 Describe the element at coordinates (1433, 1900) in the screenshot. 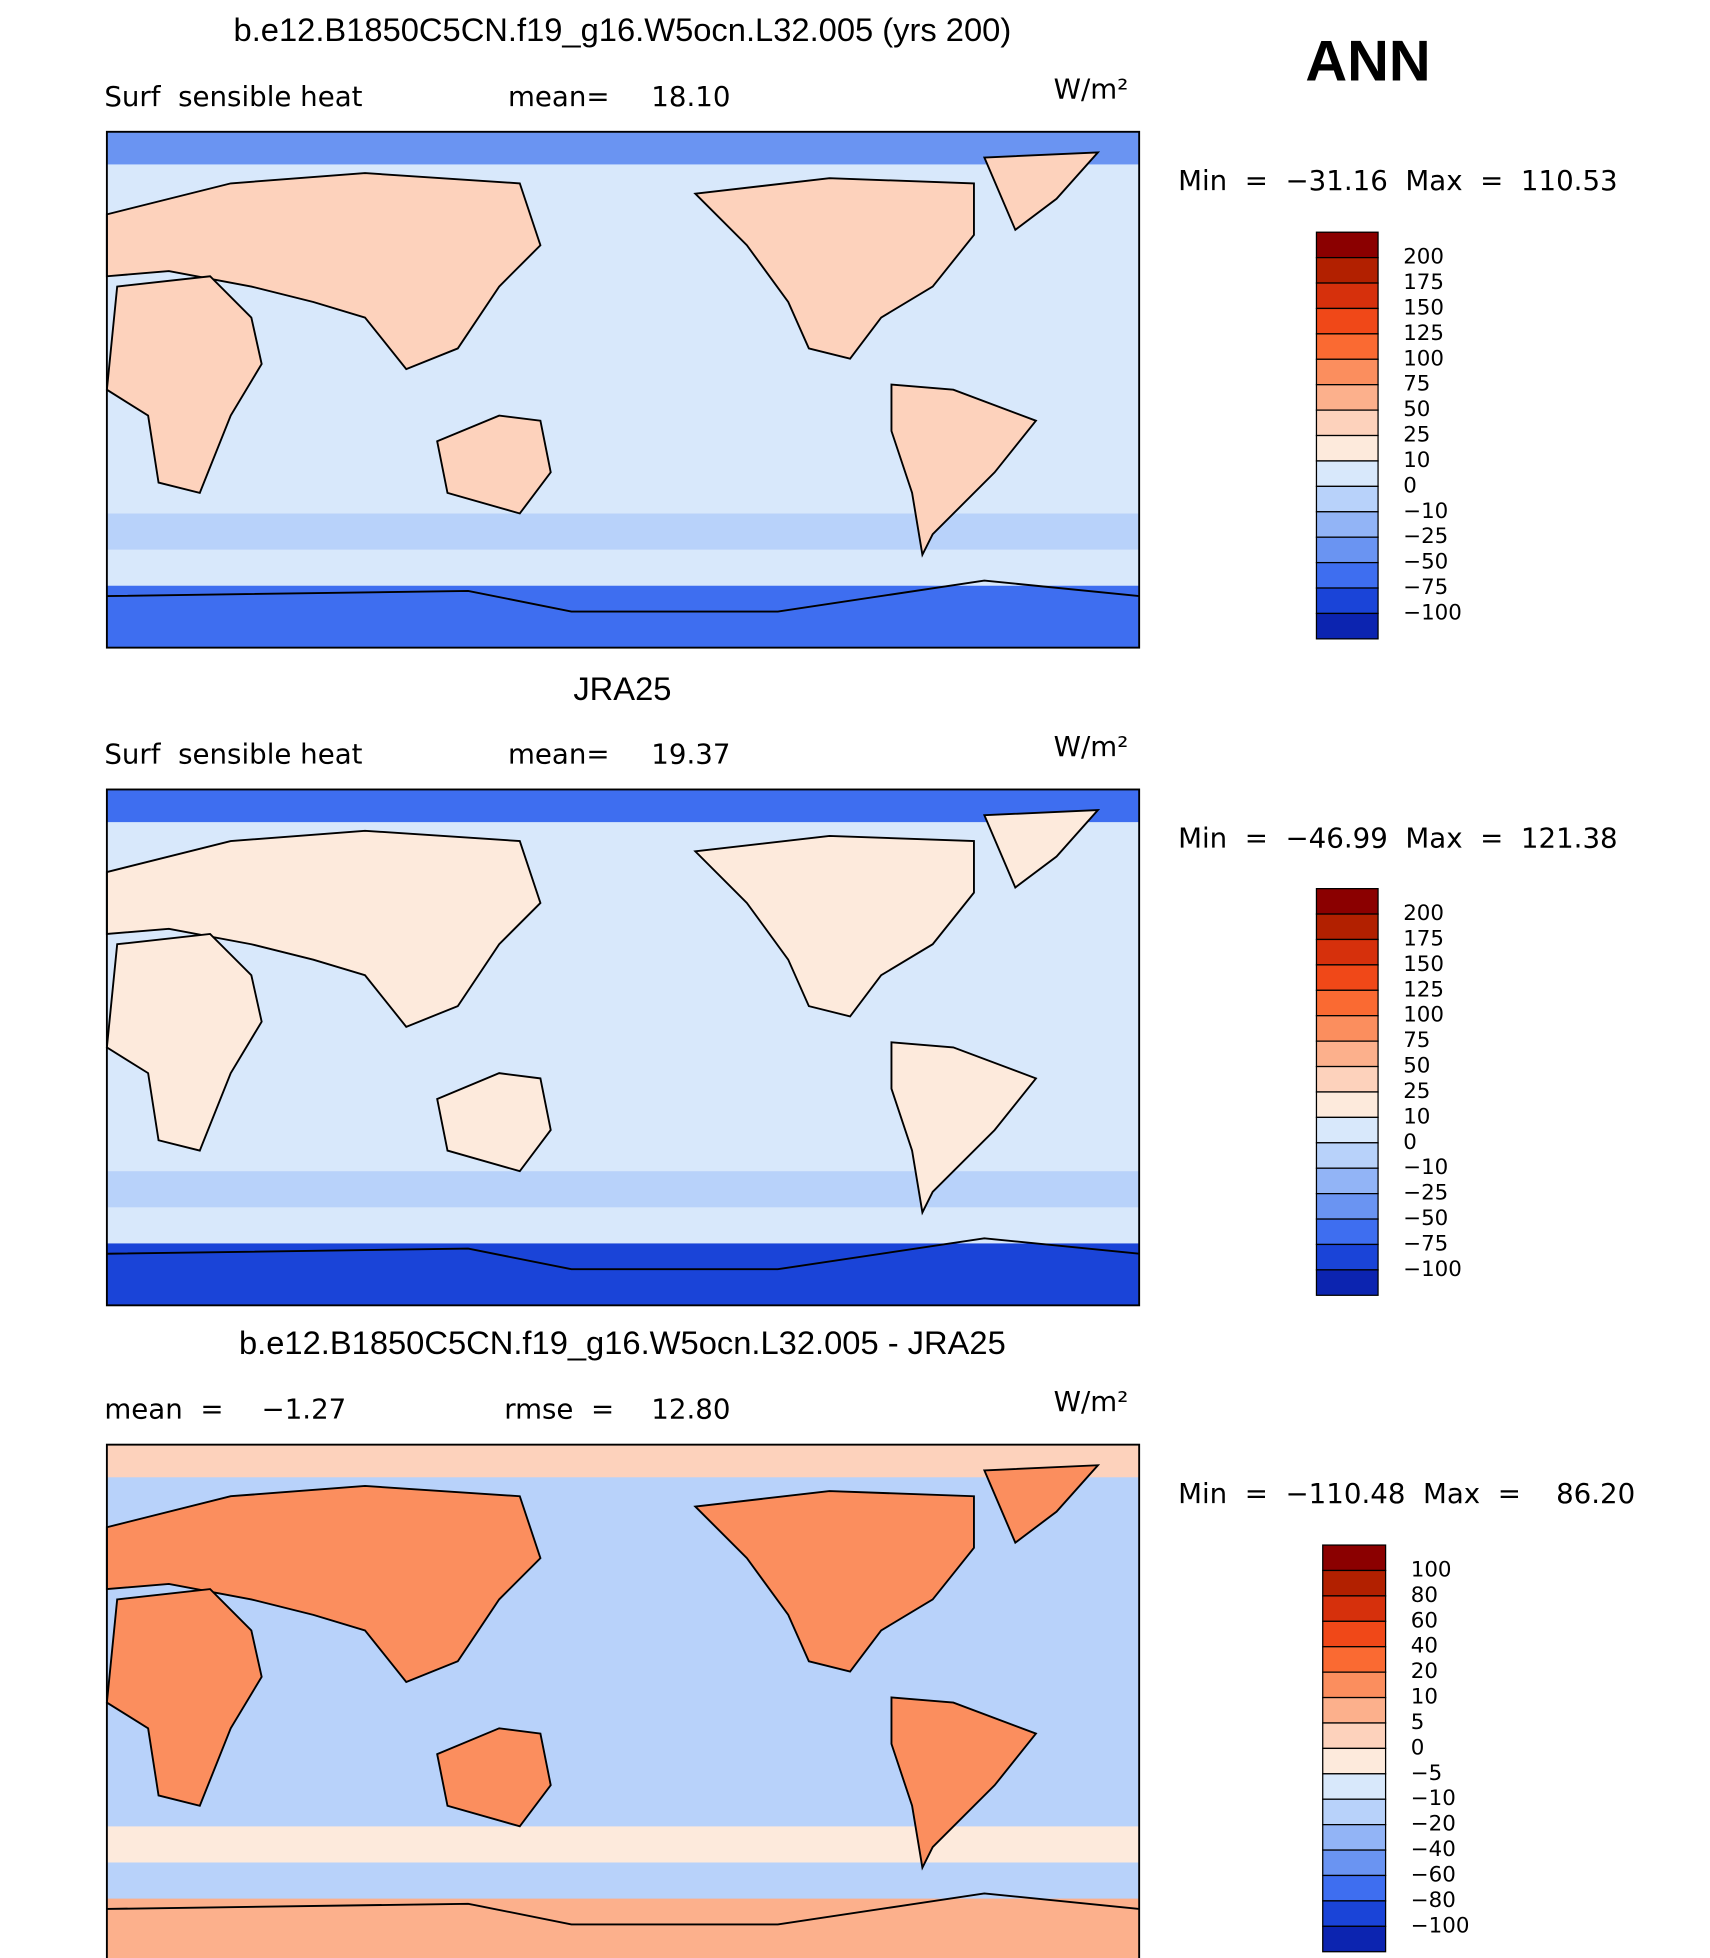

I see `colorbar-label: −80` at that location.